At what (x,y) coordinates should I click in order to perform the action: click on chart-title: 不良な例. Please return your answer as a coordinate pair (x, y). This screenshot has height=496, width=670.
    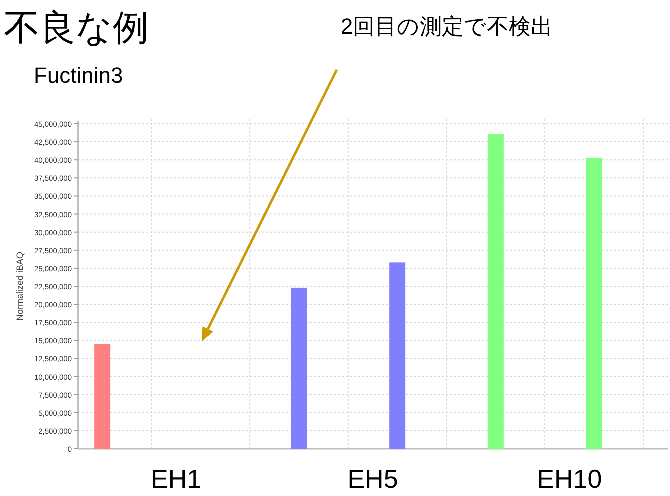
    Looking at the image, I should click on (76, 27).